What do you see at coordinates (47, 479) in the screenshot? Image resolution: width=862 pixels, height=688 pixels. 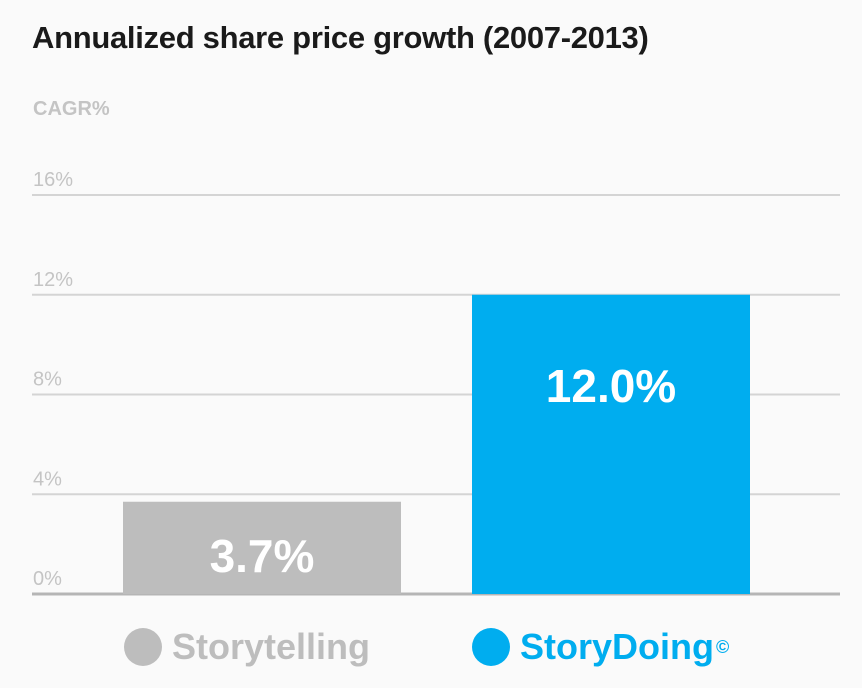 I see `y-tick-label-4: 4%` at bounding box center [47, 479].